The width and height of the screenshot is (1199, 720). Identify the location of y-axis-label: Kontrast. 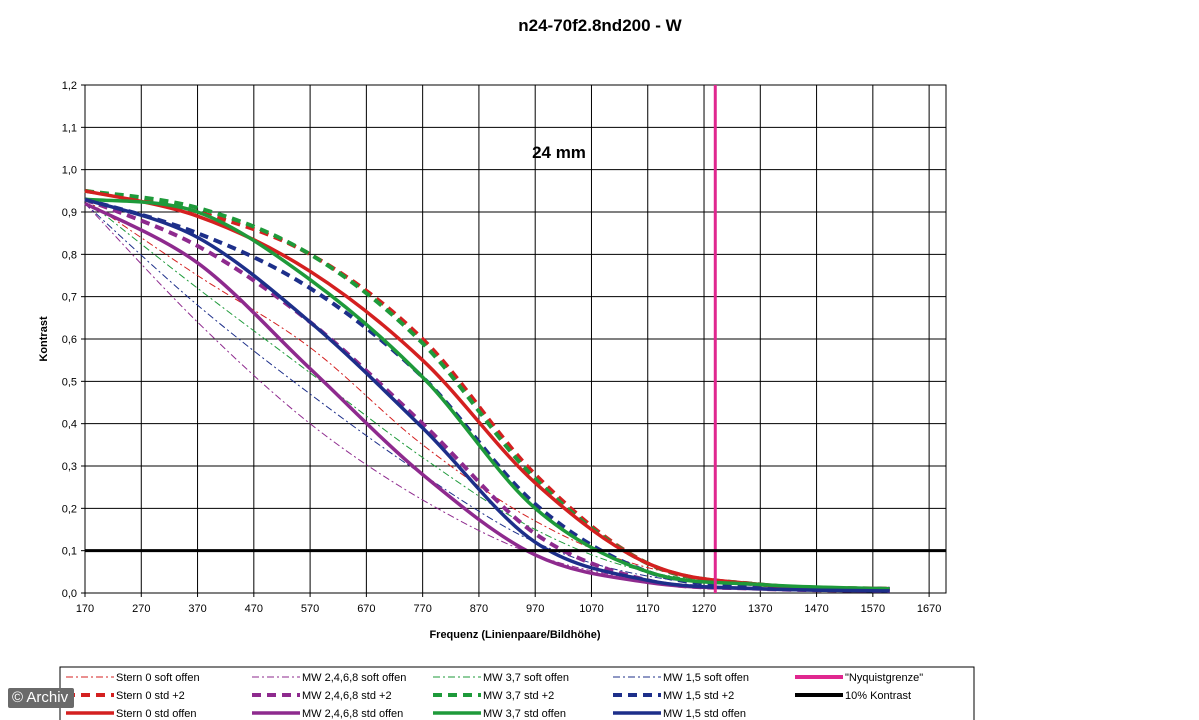
(44, 339).